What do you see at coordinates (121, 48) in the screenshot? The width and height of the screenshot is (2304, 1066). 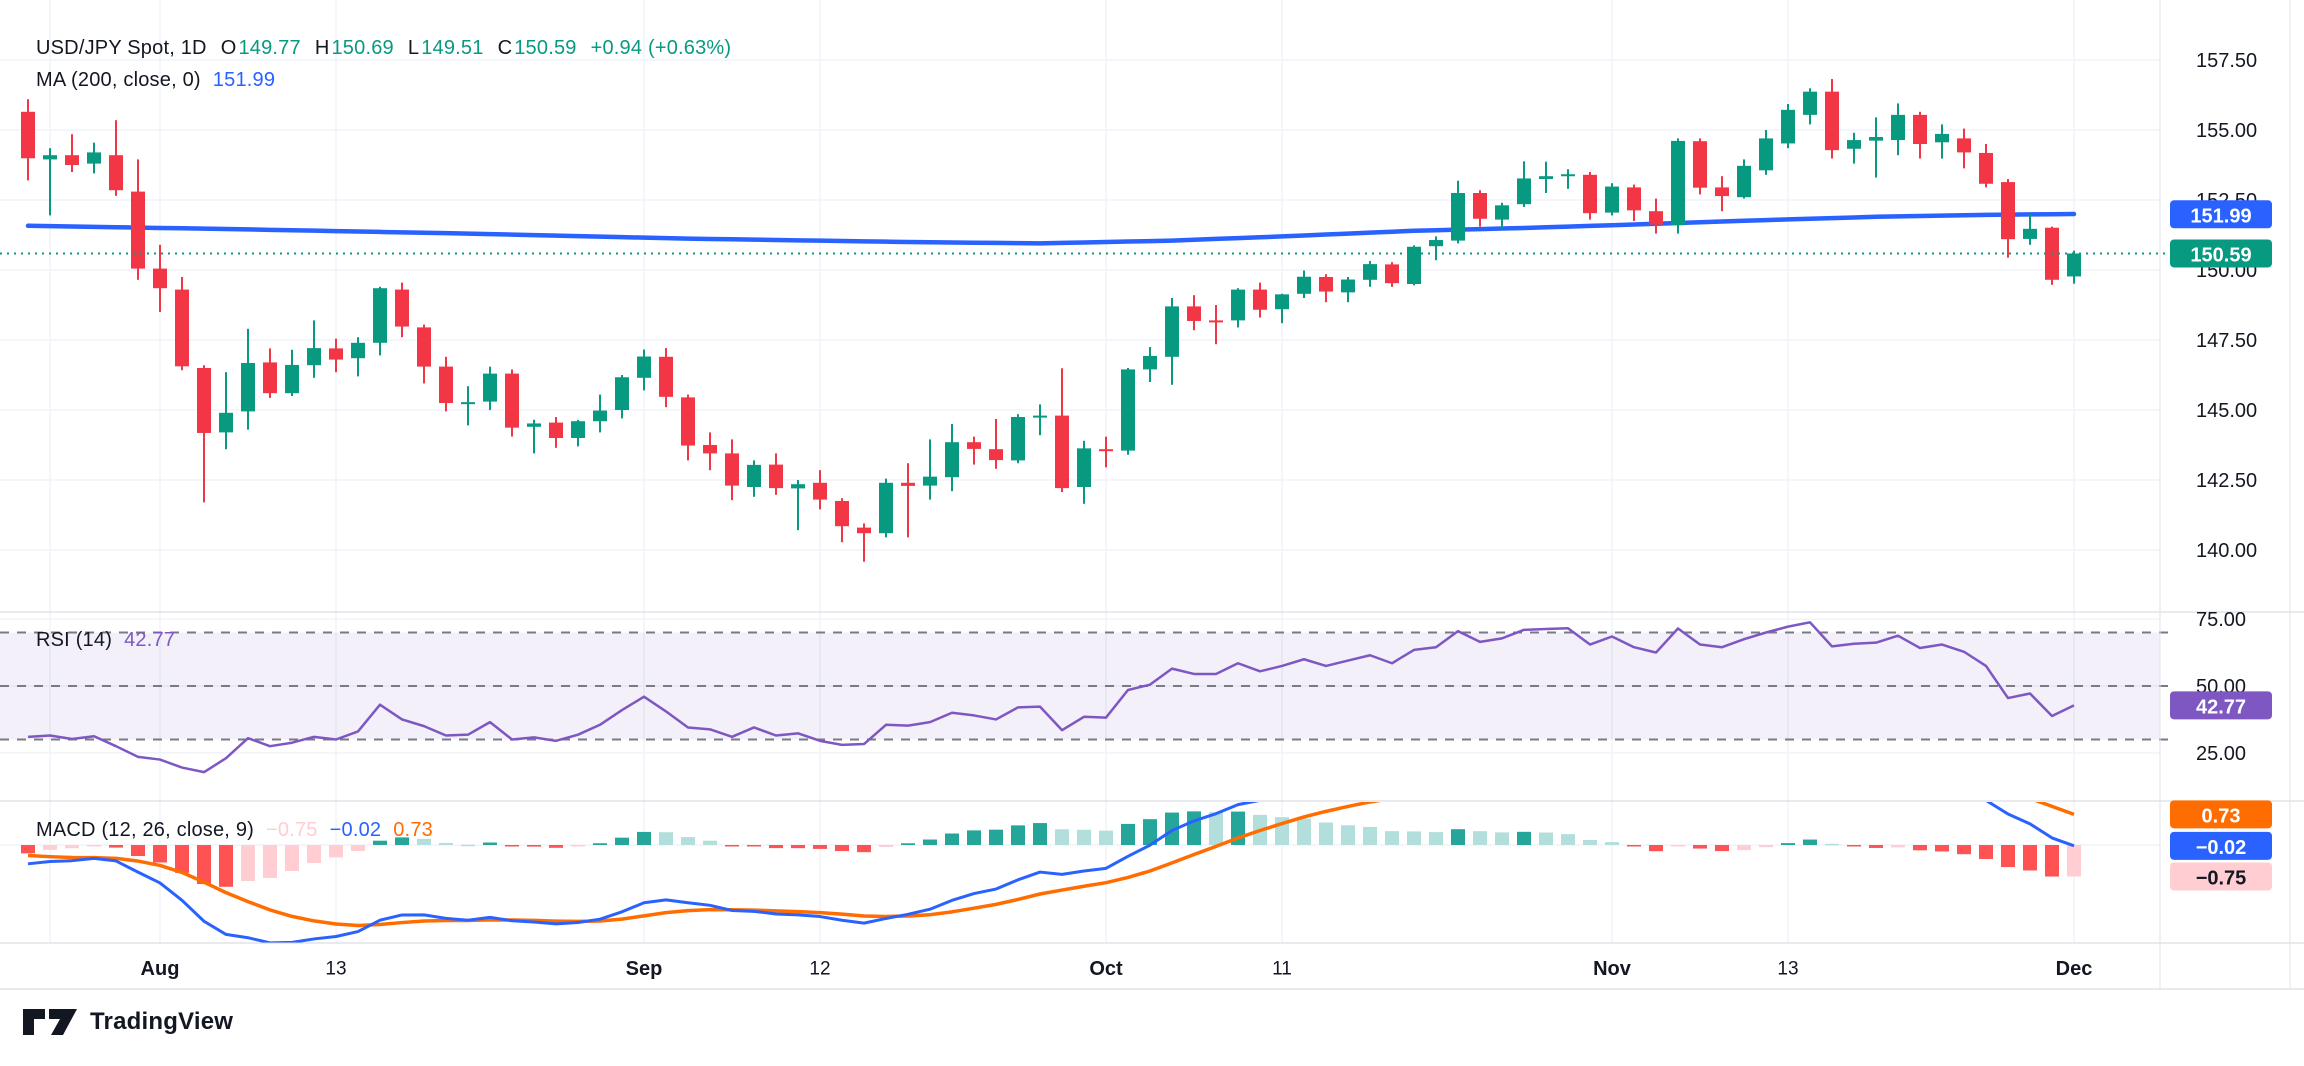 I see `symbol-title: USD/JPY Spot, 1D` at bounding box center [121, 48].